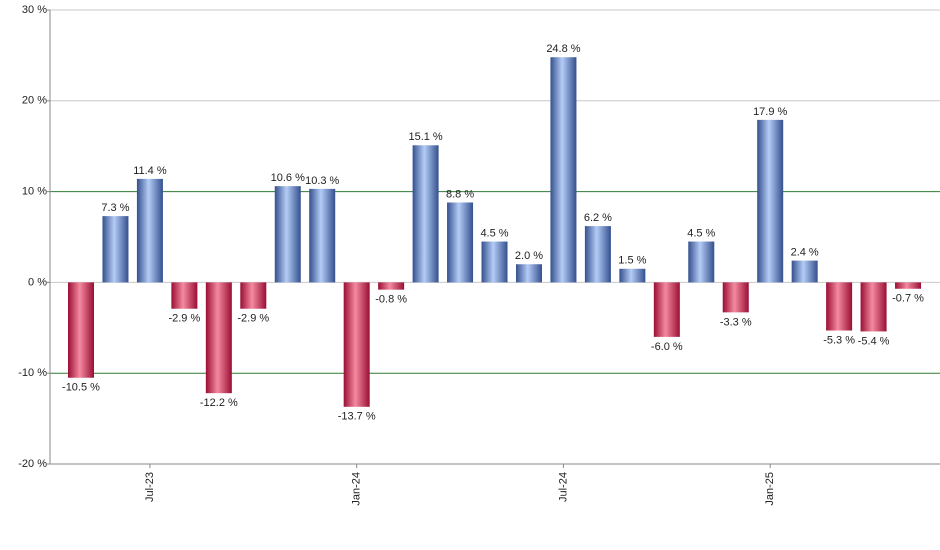 This screenshot has width=940, height=550. I want to click on y-tick-label: 10 %, so click(34, 192).